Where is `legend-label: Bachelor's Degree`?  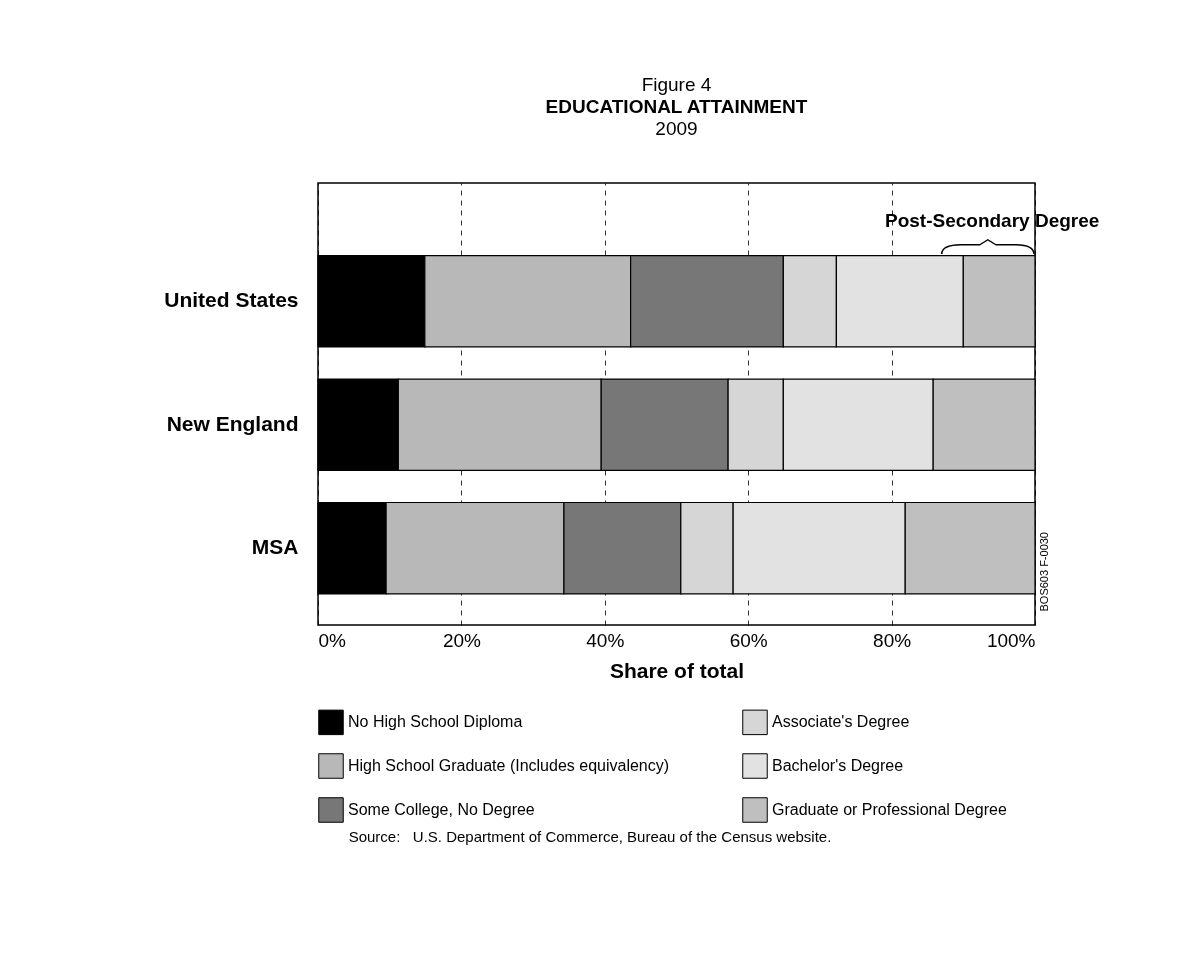 legend-label: Bachelor's Degree is located at coordinates (838, 765).